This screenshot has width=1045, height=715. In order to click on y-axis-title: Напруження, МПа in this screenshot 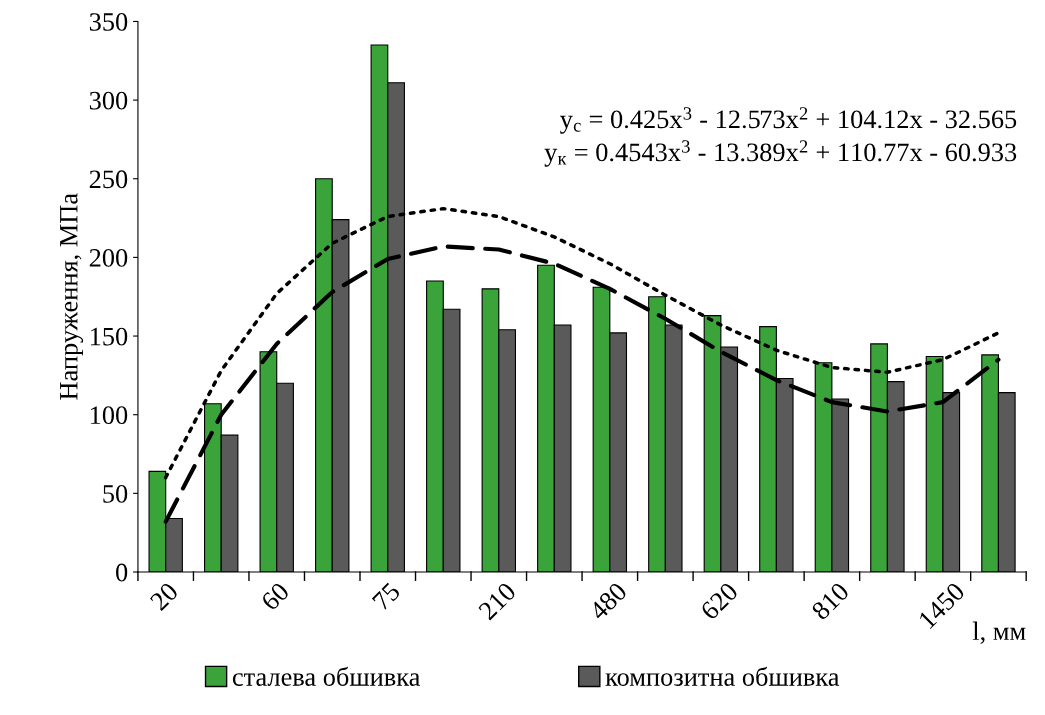, I will do `click(72, 296)`.